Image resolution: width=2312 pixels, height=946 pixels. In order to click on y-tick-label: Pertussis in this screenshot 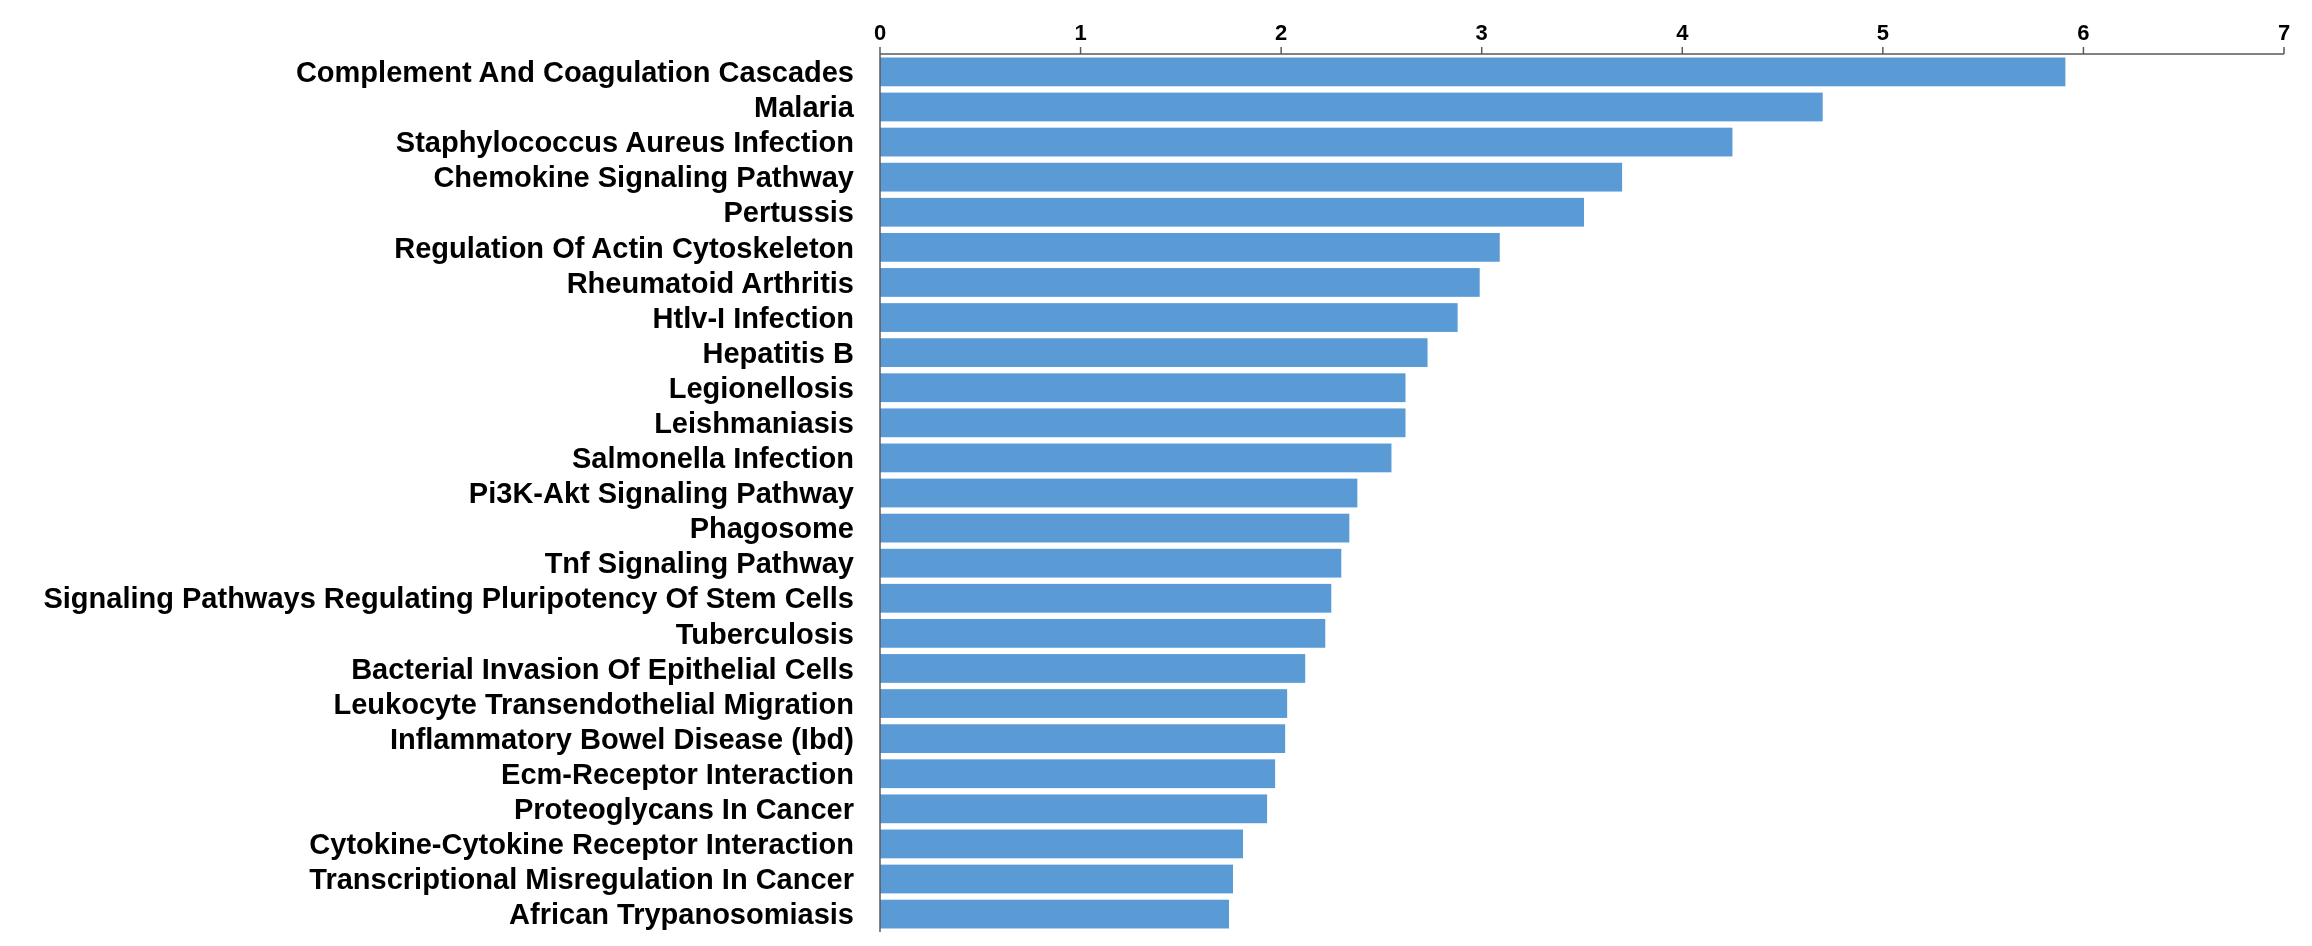, I will do `click(788, 212)`.